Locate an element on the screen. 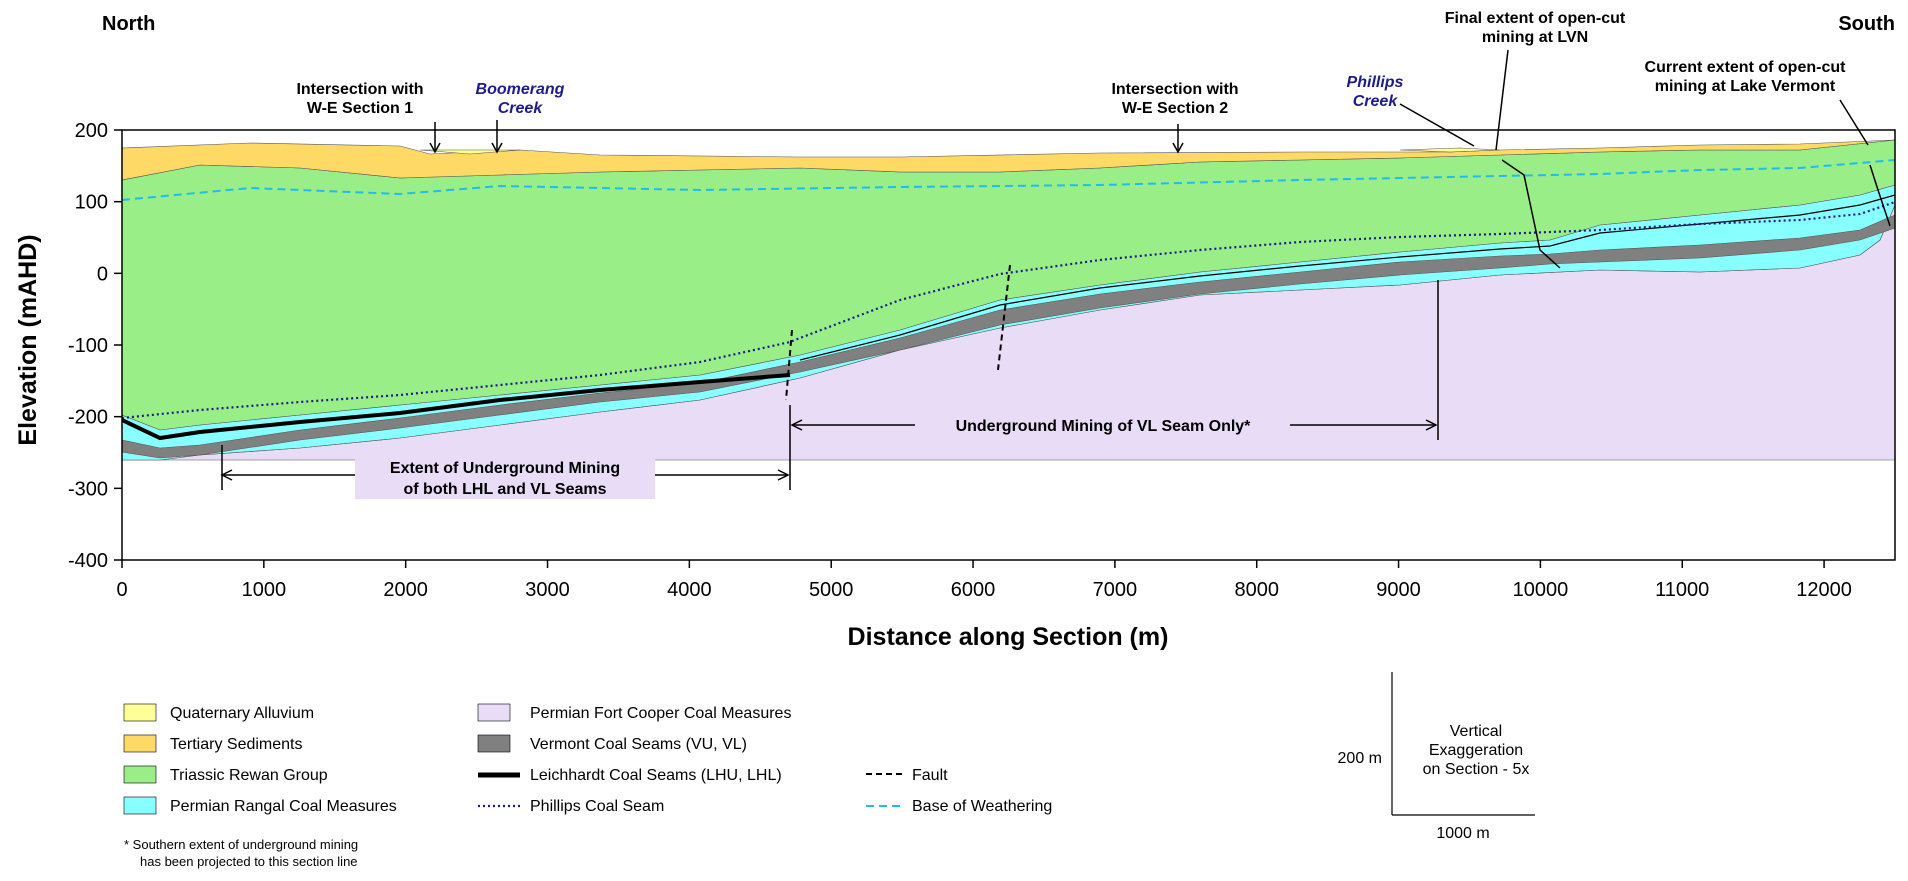  leichhardt-seam-line is located at coordinates (456, 407).